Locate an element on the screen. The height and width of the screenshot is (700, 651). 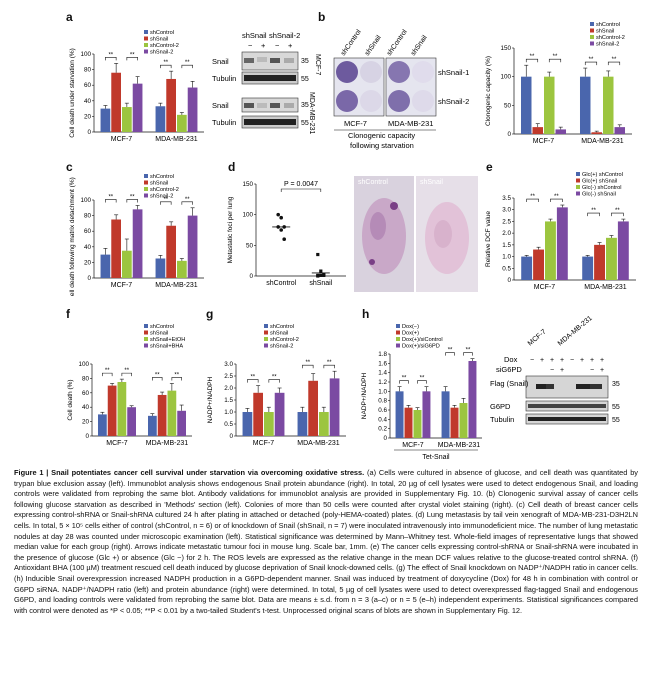
blot-sign: + is located at coordinates (290, 45).